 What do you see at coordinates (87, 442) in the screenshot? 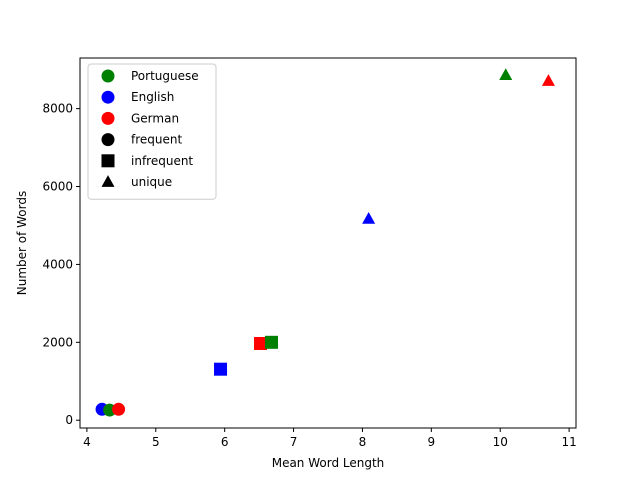
I see `x-tick-label: 4` at bounding box center [87, 442].